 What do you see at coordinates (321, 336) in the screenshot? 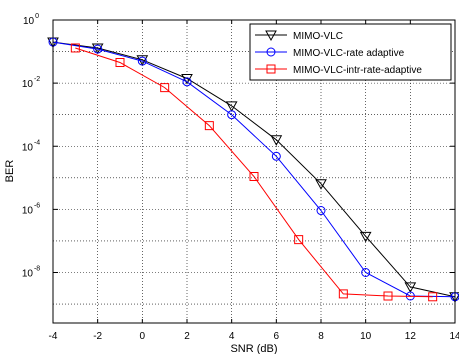
I see `x-tick-label: 8` at bounding box center [321, 336].